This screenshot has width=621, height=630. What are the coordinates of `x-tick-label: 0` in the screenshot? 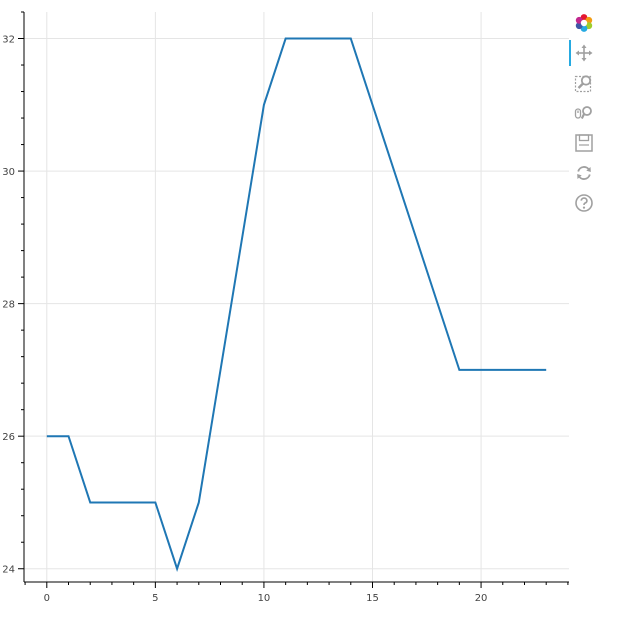 It's located at (47, 598).